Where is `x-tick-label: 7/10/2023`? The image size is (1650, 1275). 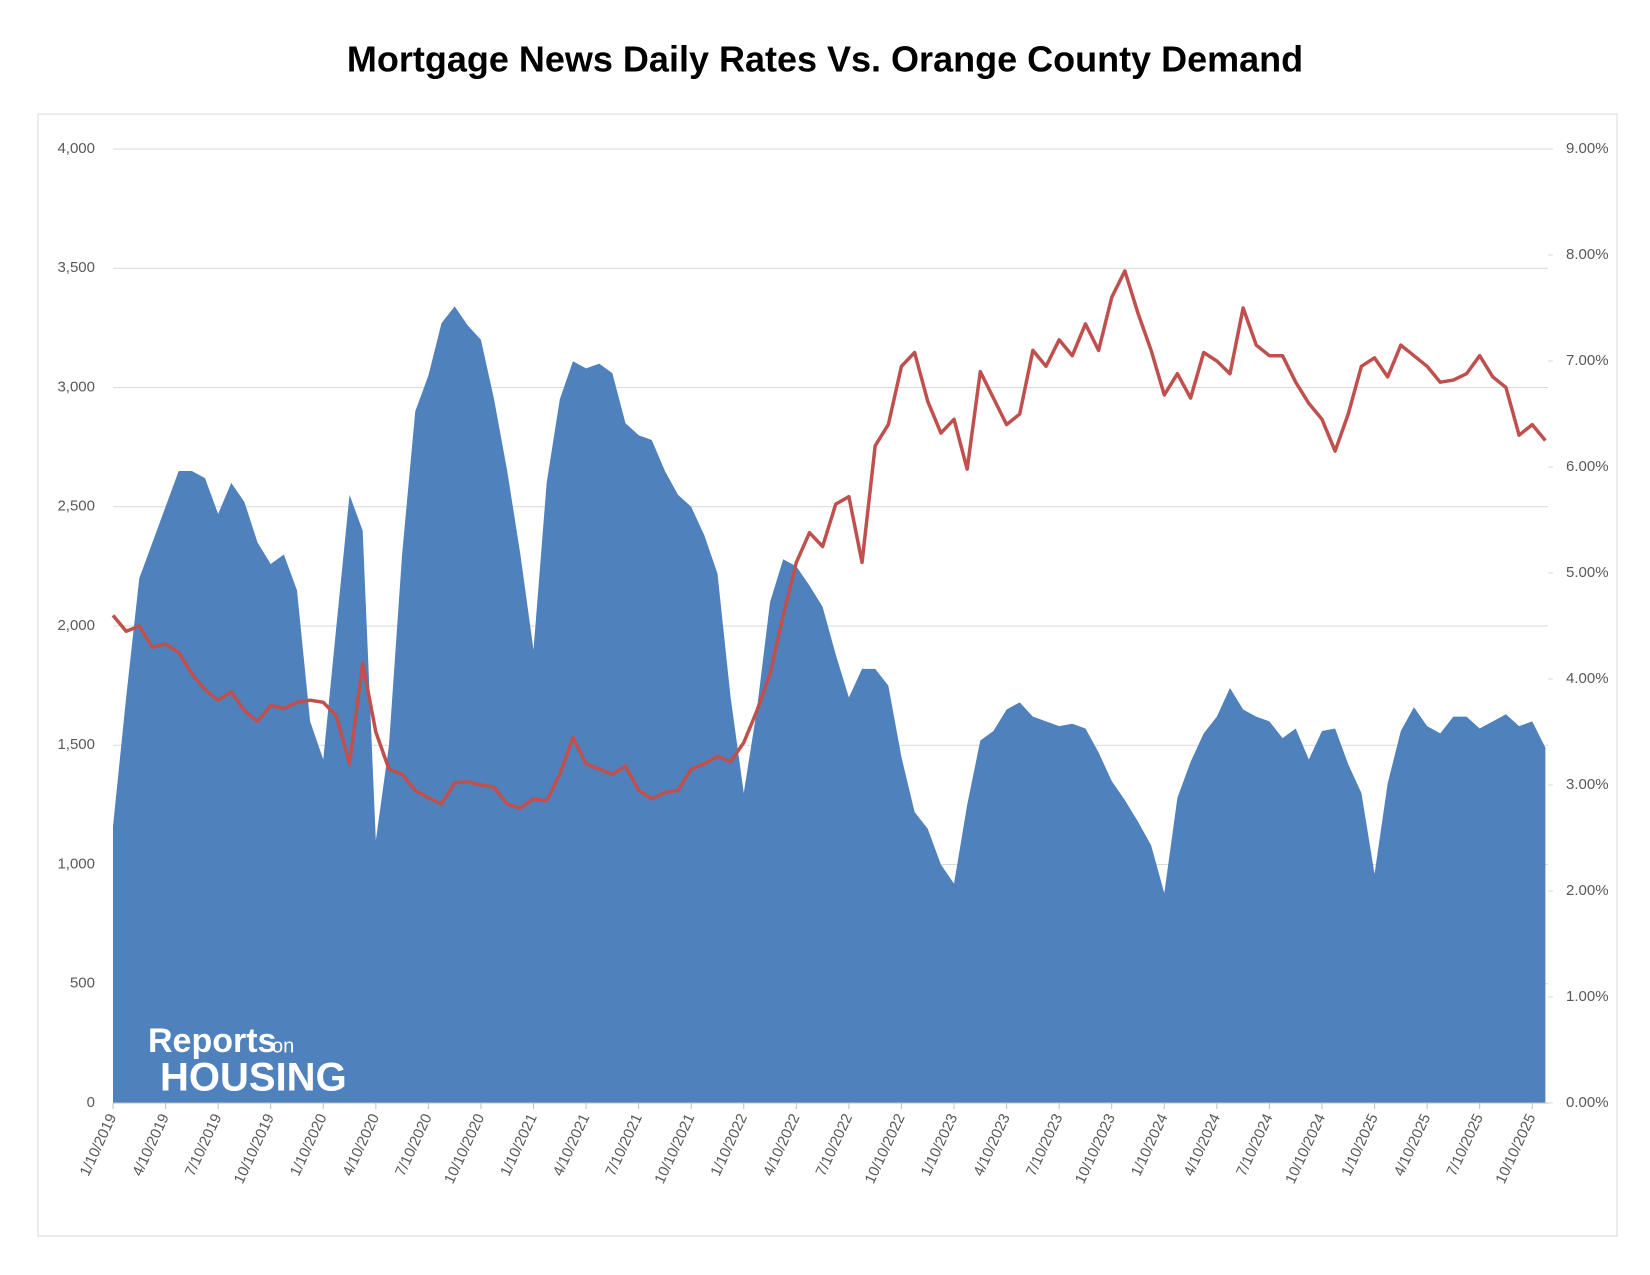 x-tick-label: 7/10/2023 is located at coordinates (1045, 1145).